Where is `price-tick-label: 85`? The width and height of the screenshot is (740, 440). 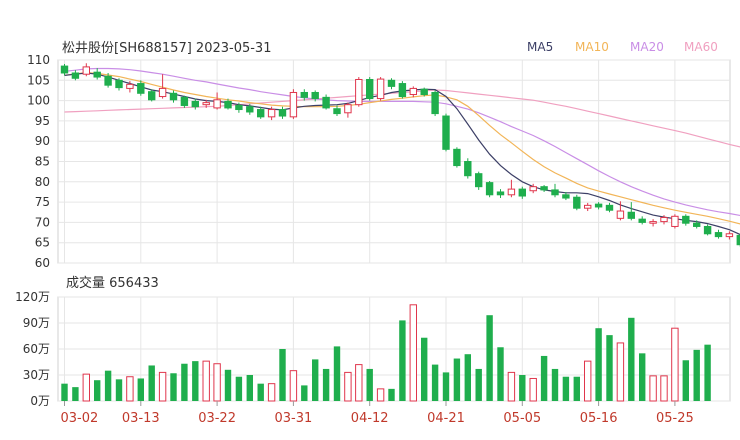
price-tick-label: 85 is located at coordinates (42, 162).